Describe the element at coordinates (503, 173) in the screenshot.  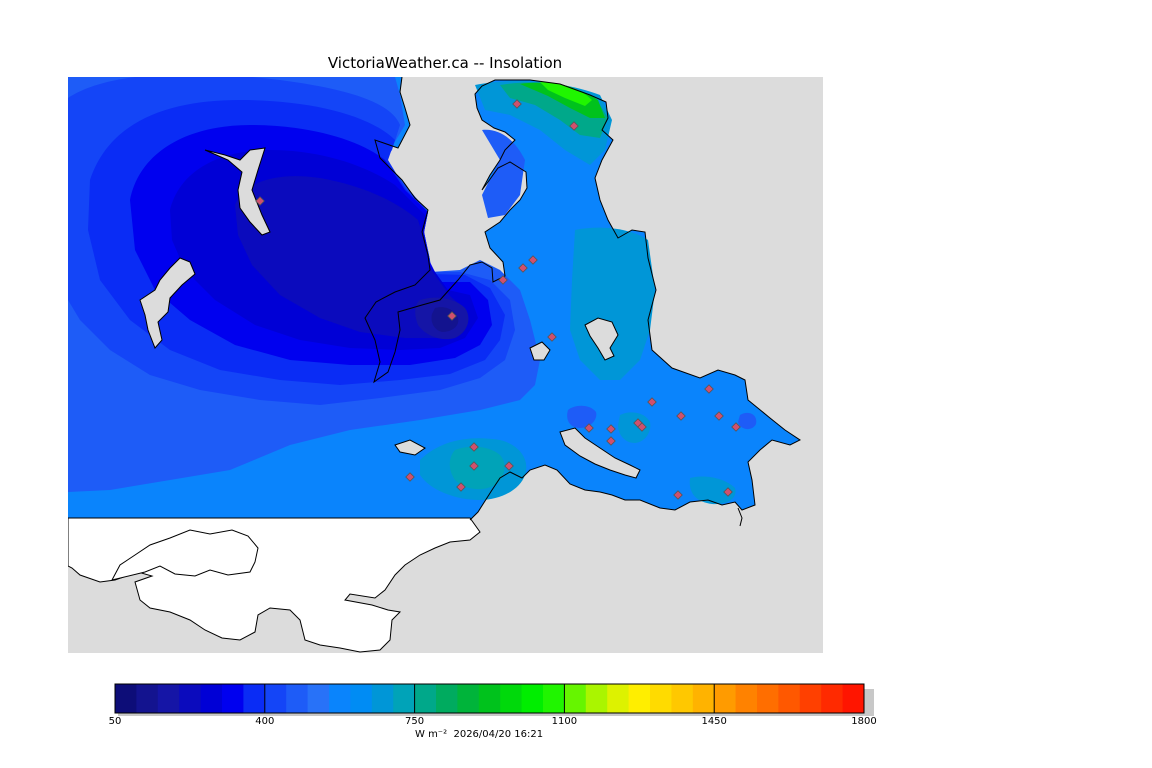
I see `contour-north-dark` at that location.